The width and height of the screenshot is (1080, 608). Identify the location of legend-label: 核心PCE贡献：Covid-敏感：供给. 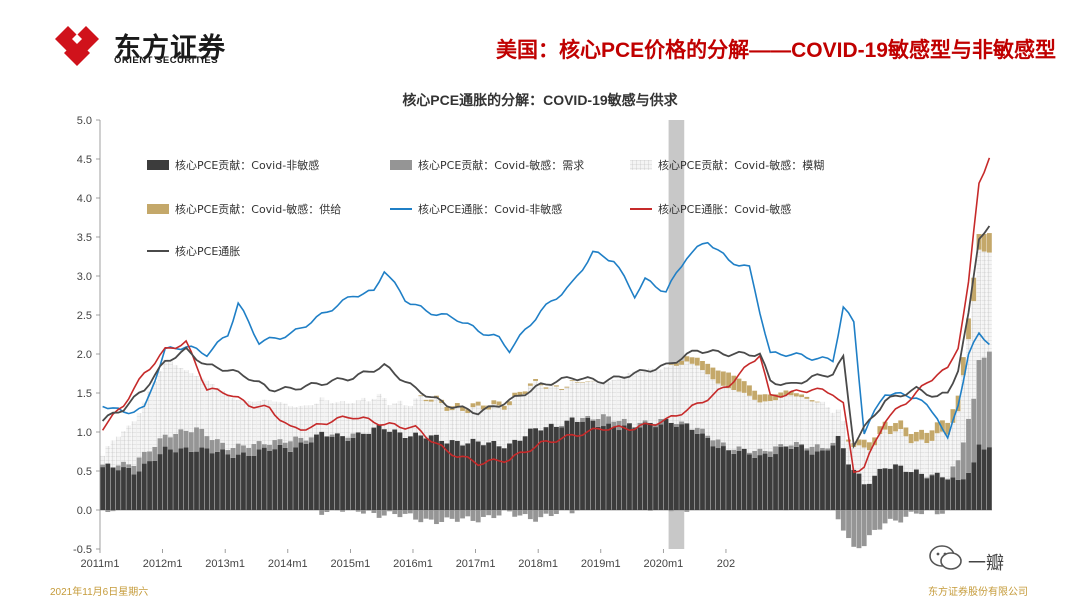
(258, 209).